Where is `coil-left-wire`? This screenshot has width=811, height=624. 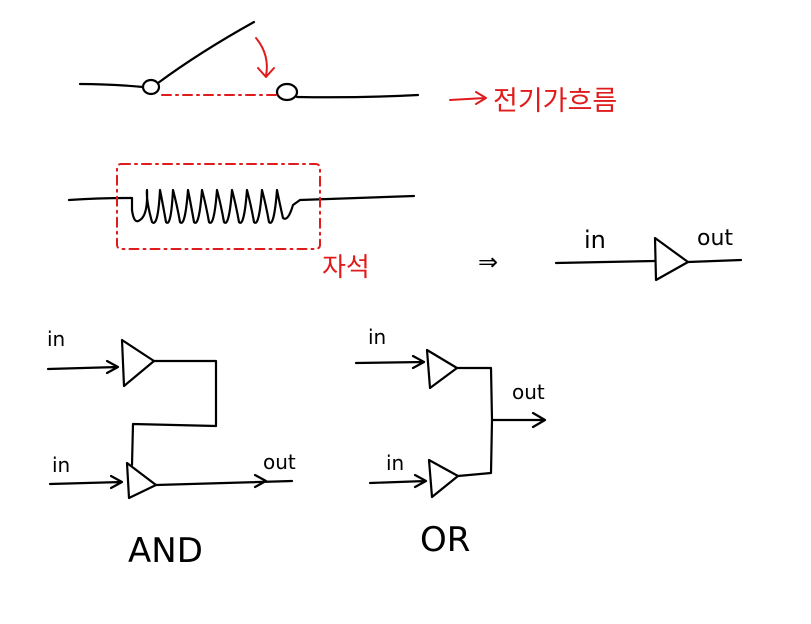 coil-left-wire is located at coordinates (100, 199).